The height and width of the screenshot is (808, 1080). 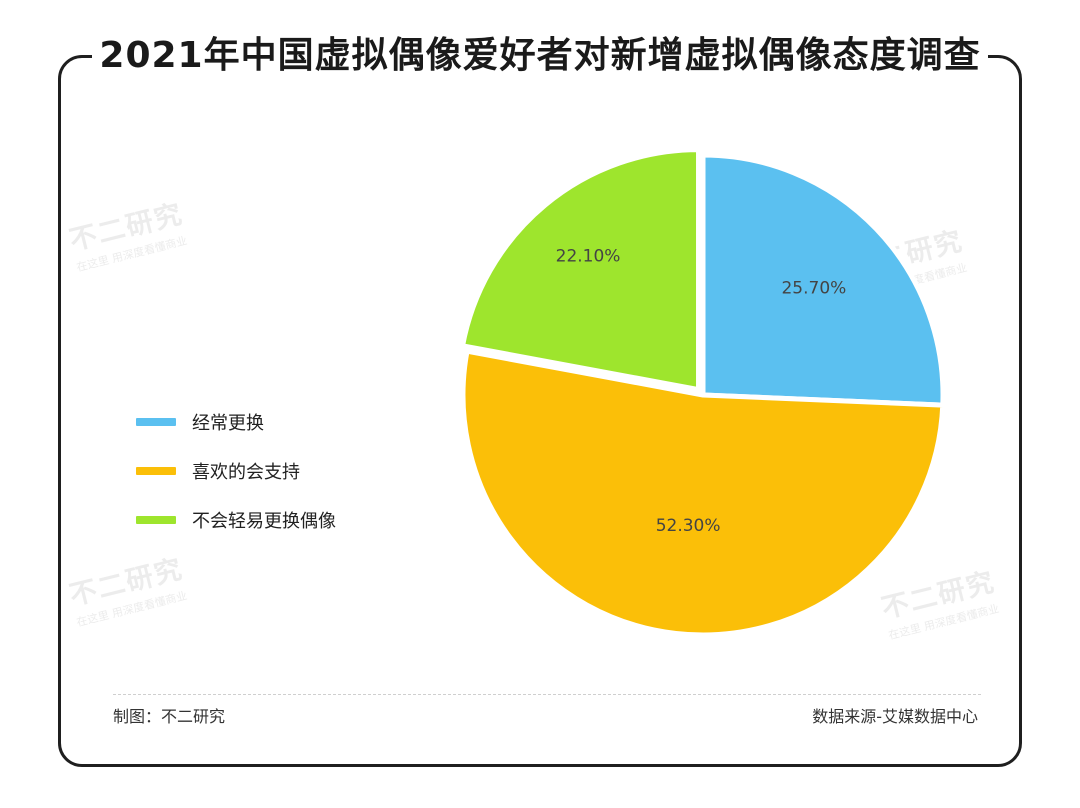 I want to click on legend-item: 经常更换, so click(x=236, y=421).